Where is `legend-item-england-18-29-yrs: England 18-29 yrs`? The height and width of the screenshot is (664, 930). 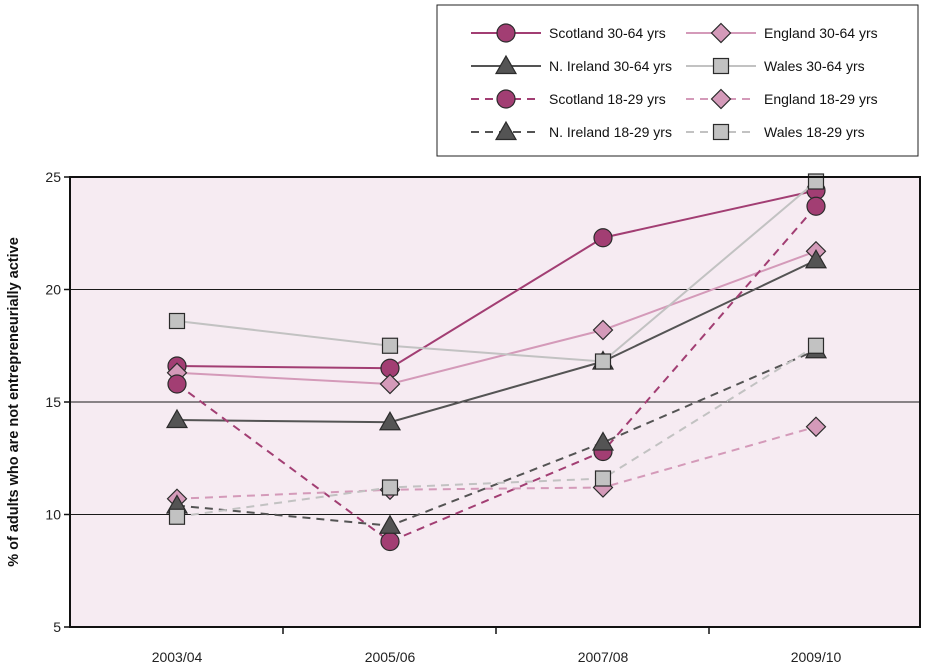
legend-item-england-18-29-yrs: England 18-29 yrs is located at coordinates (782, 99).